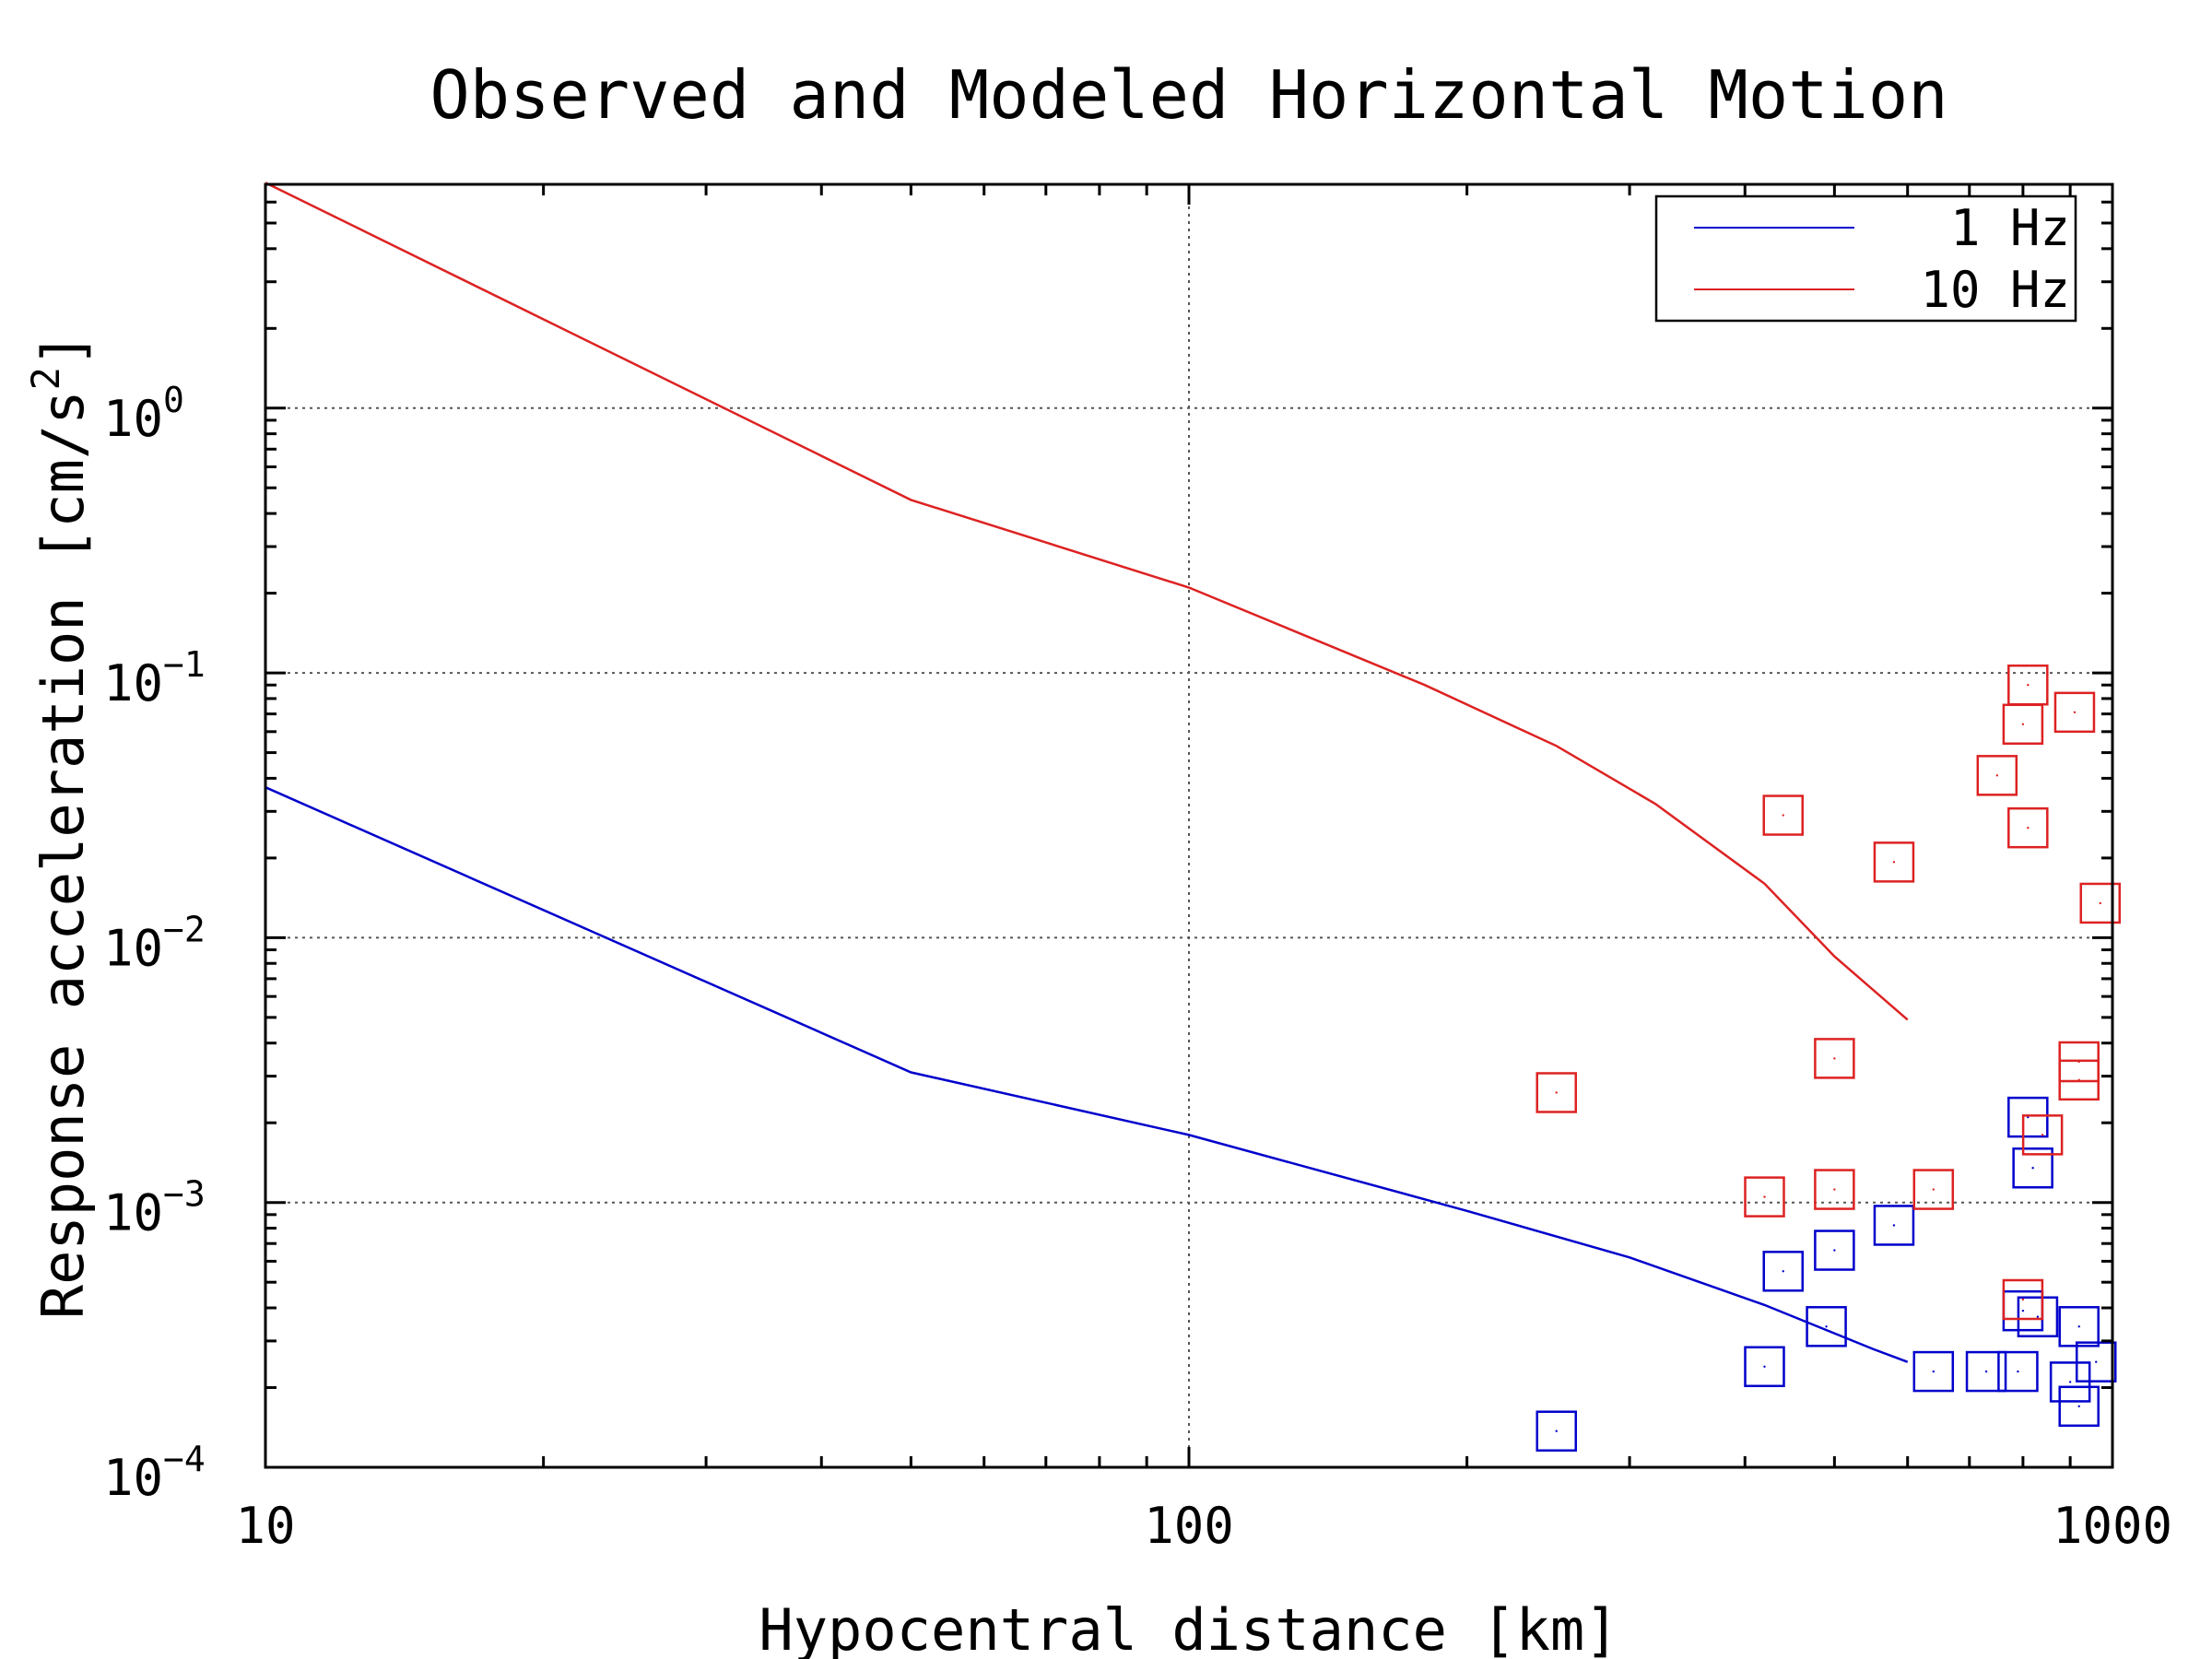 The height and width of the screenshot is (1659, 2212). Describe the element at coordinates (1188, 1627) in the screenshot. I see `x-axis-label: Hypocentral distance [km]` at that location.